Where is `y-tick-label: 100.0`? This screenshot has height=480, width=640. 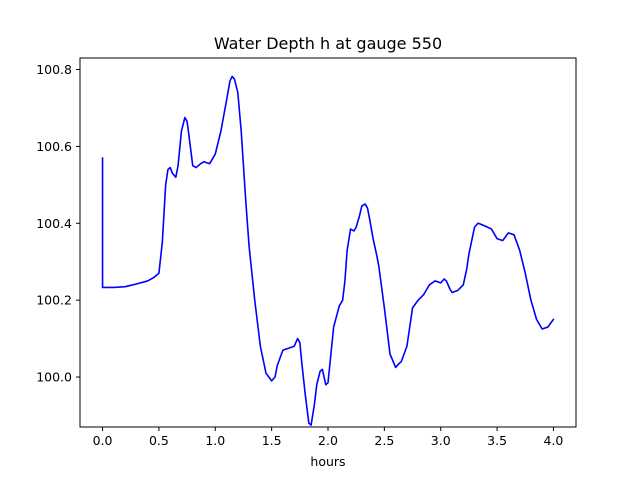
y-tick-label: 100.0 is located at coordinates (54, 377).